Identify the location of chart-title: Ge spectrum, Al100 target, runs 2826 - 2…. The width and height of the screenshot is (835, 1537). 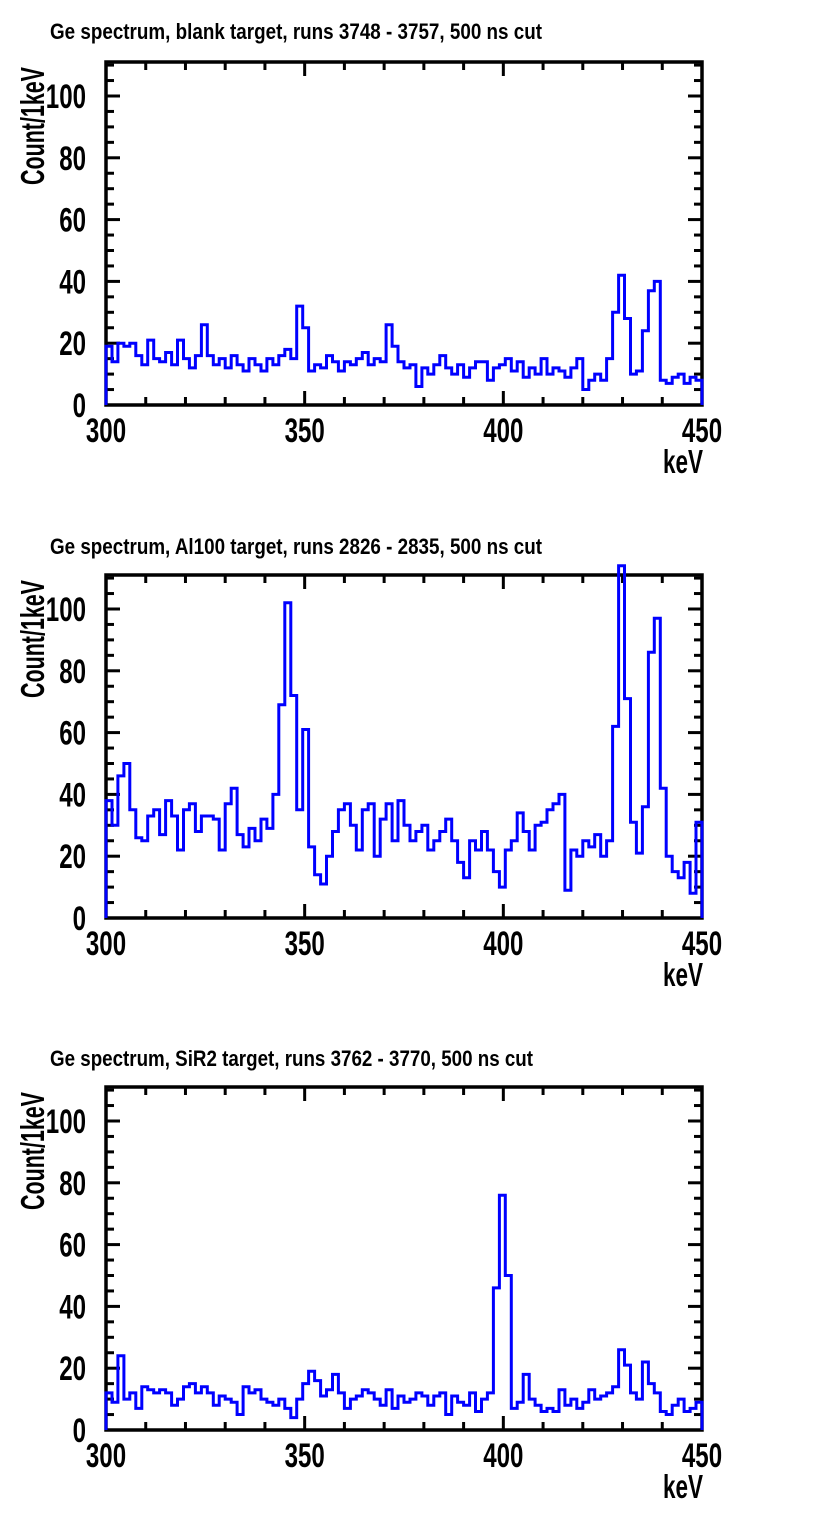
(296, 546).